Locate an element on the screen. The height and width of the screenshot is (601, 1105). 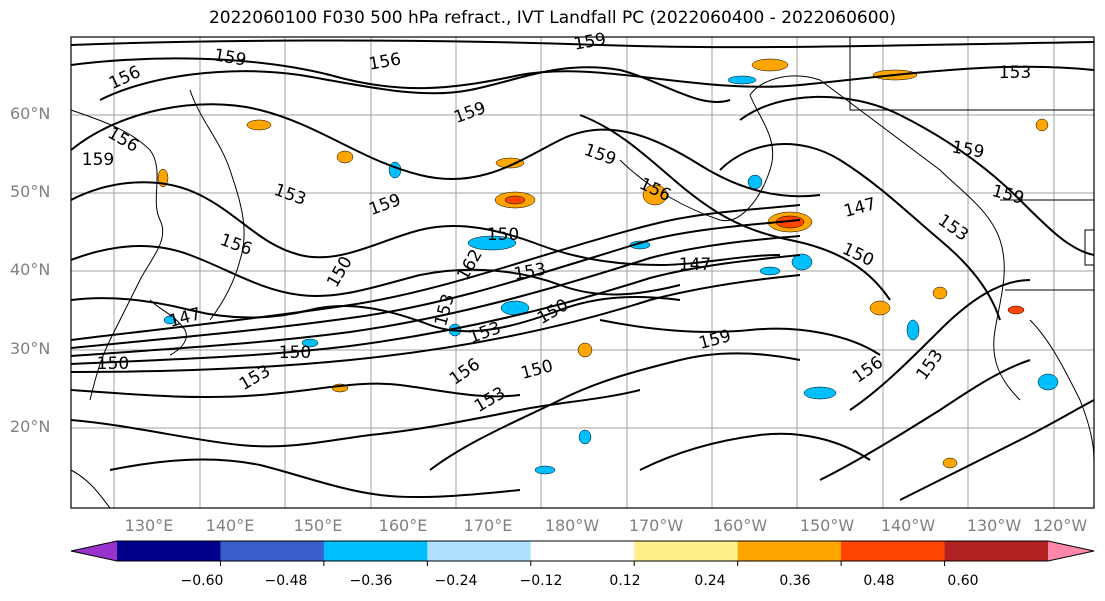
colorbar-extend-left is located at coordinates (94, 551).